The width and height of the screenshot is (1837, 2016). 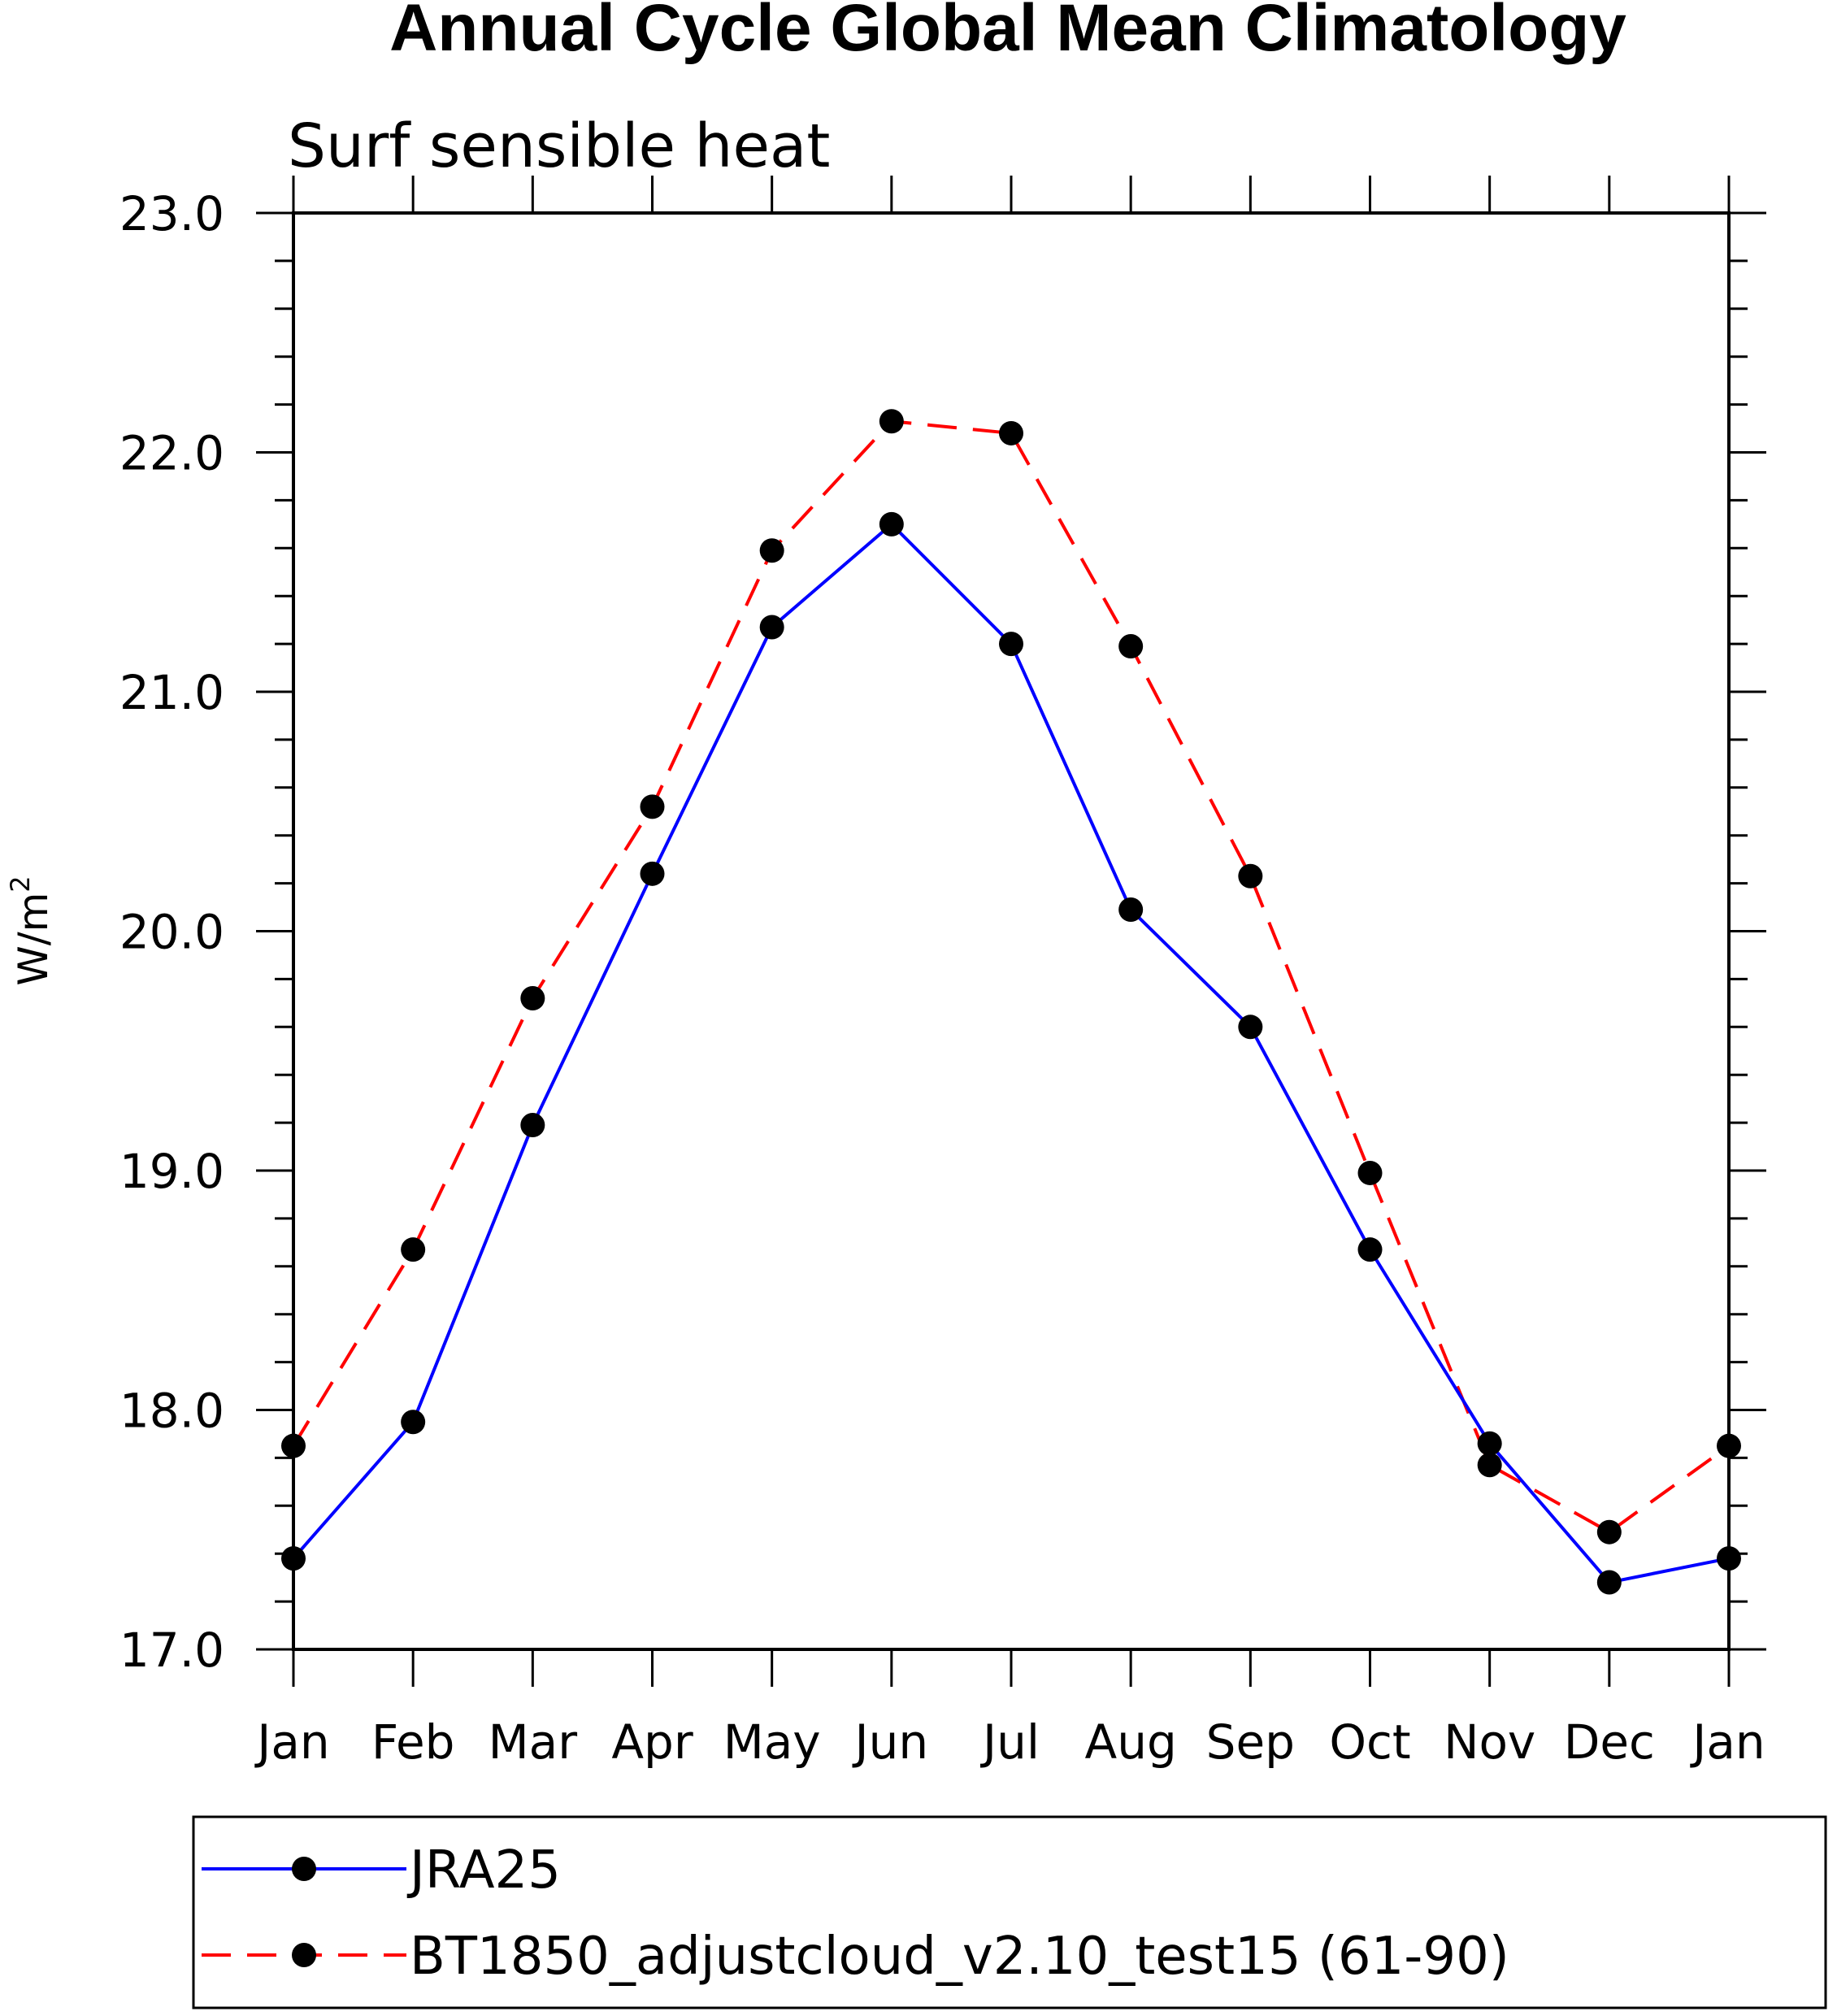 I want to click on legend-item: JRA25, so click(x=381, y=1871).